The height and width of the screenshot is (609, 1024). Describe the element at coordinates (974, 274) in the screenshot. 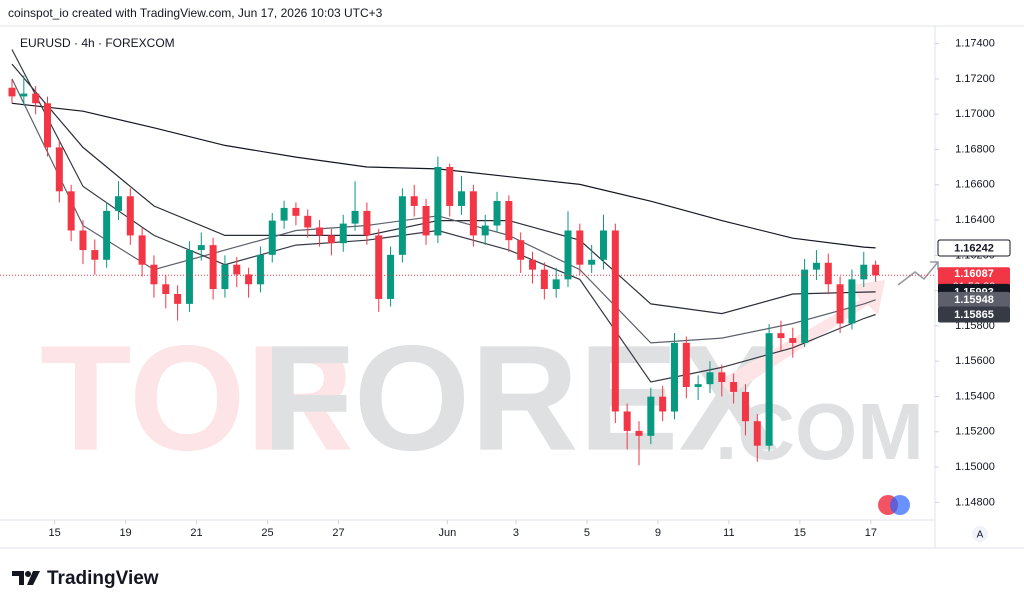

I see `last-price-label: 1.16087` at that location.